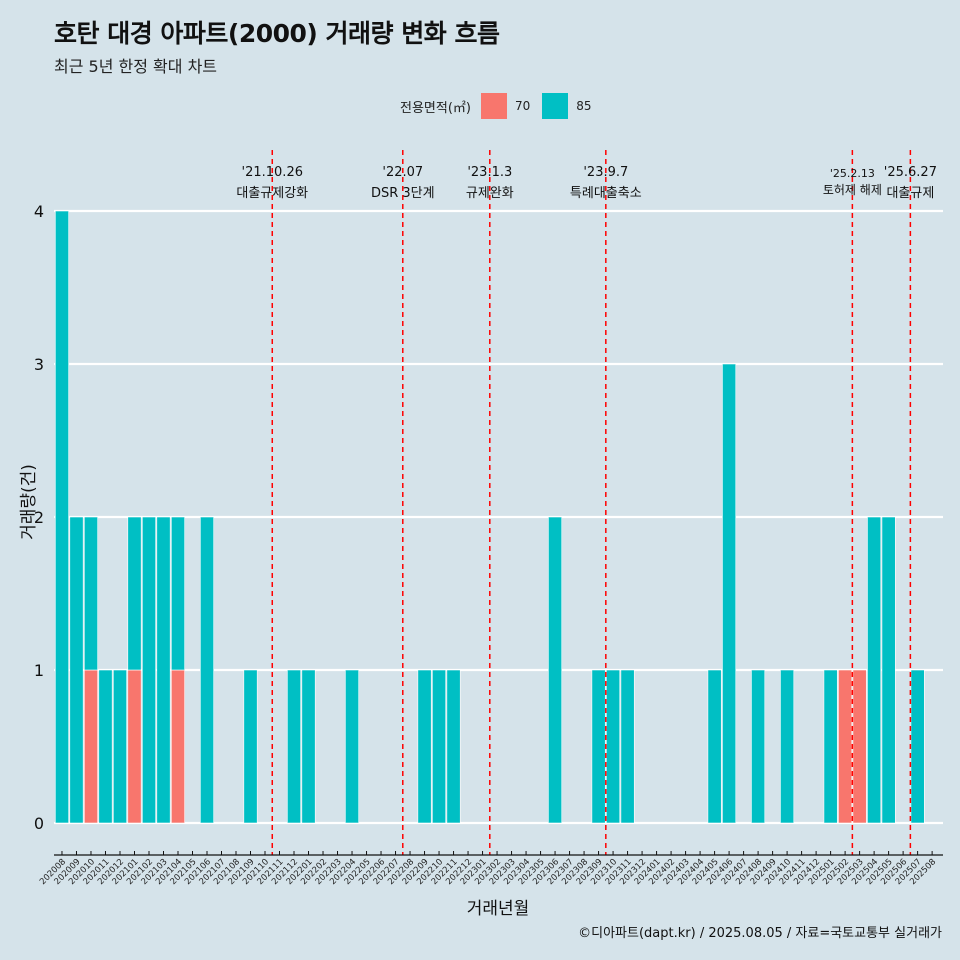  Describe the element at coordinates (403, 193) in the screenshot. I see `event-label-202207: DSR 3단계` at that location.